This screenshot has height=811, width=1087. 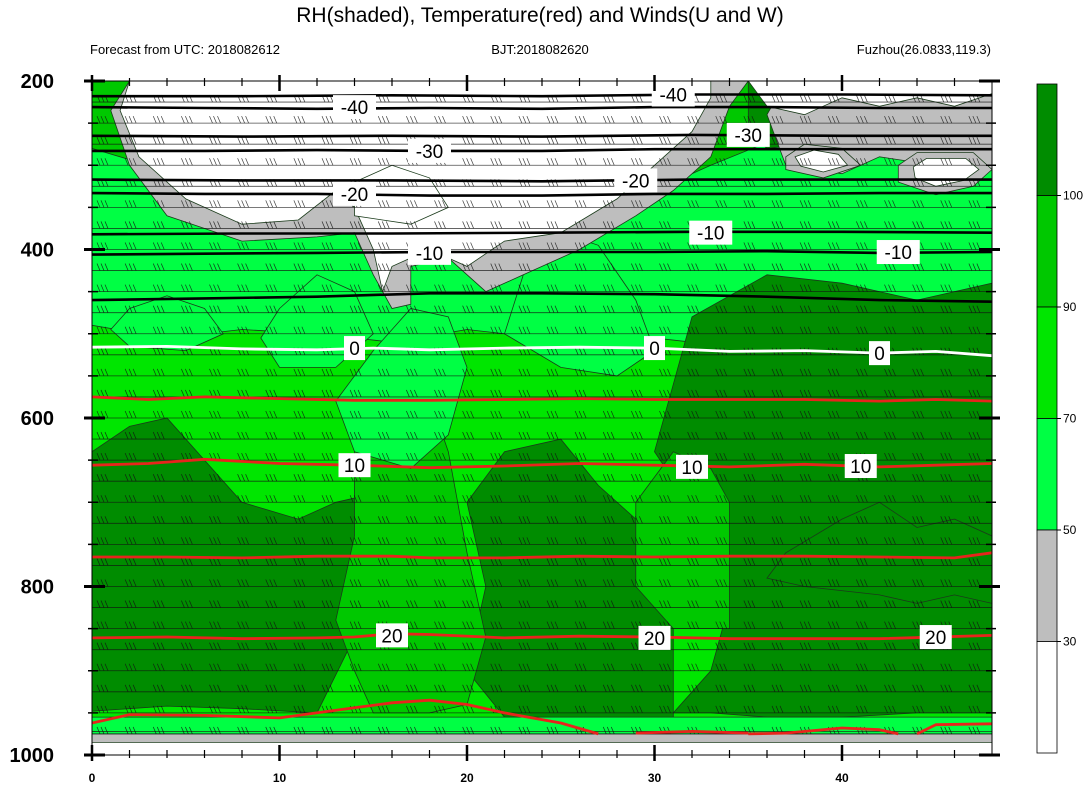 I want to click on contour-label-3: -30, so click(x=748, y=134).